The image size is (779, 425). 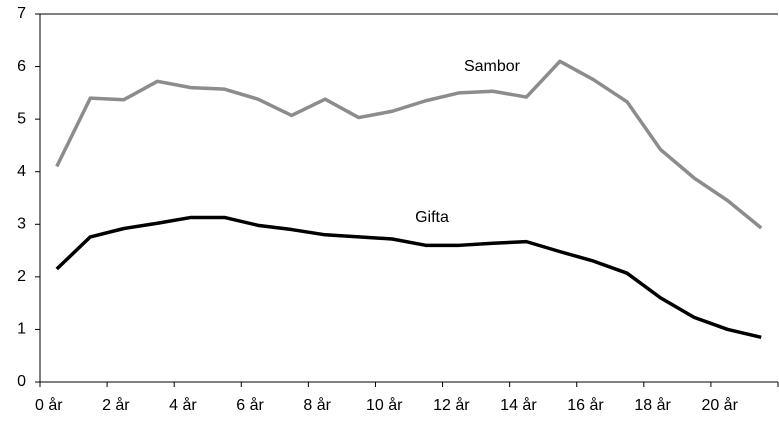 What do you see at coordinates (384, 405) in the screenshot?
I see `x-tick-label: 10 år` at bounding box center [384, 405].